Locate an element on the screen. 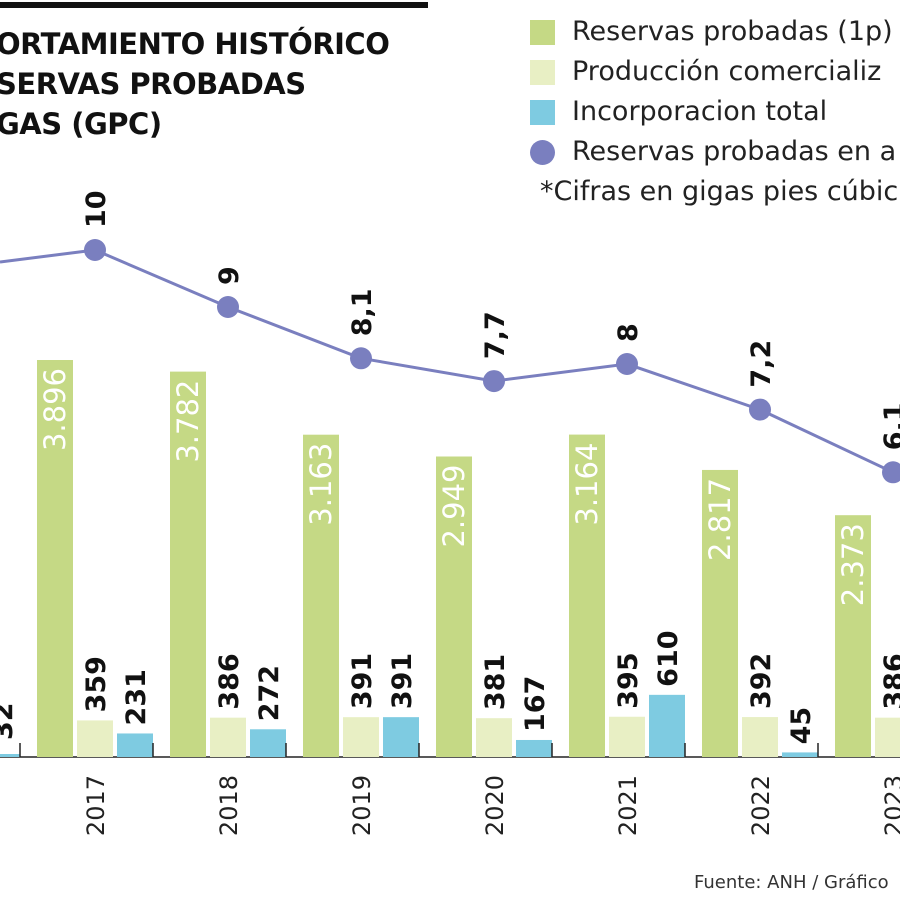 The width and height of the screenshot is (900, 900). line-segment is located at coordinates (48, 256).